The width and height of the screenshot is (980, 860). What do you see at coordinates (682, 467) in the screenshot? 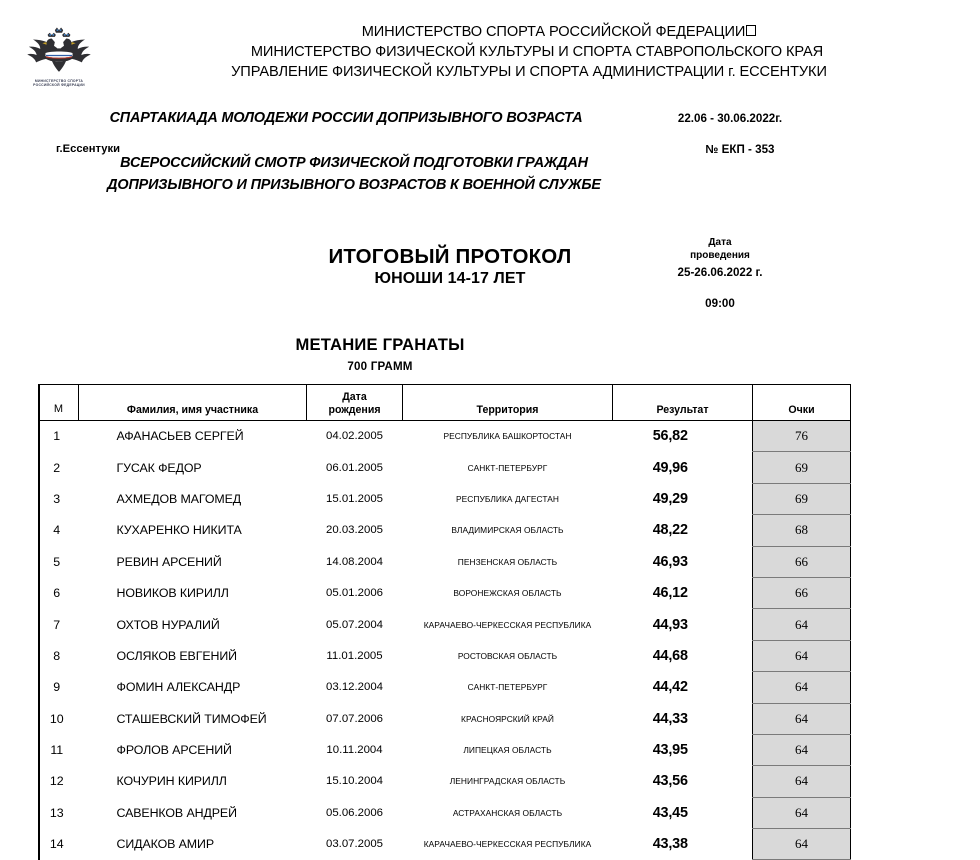
I see `athlete-result: 49,96` at bounding box center [682, 467].